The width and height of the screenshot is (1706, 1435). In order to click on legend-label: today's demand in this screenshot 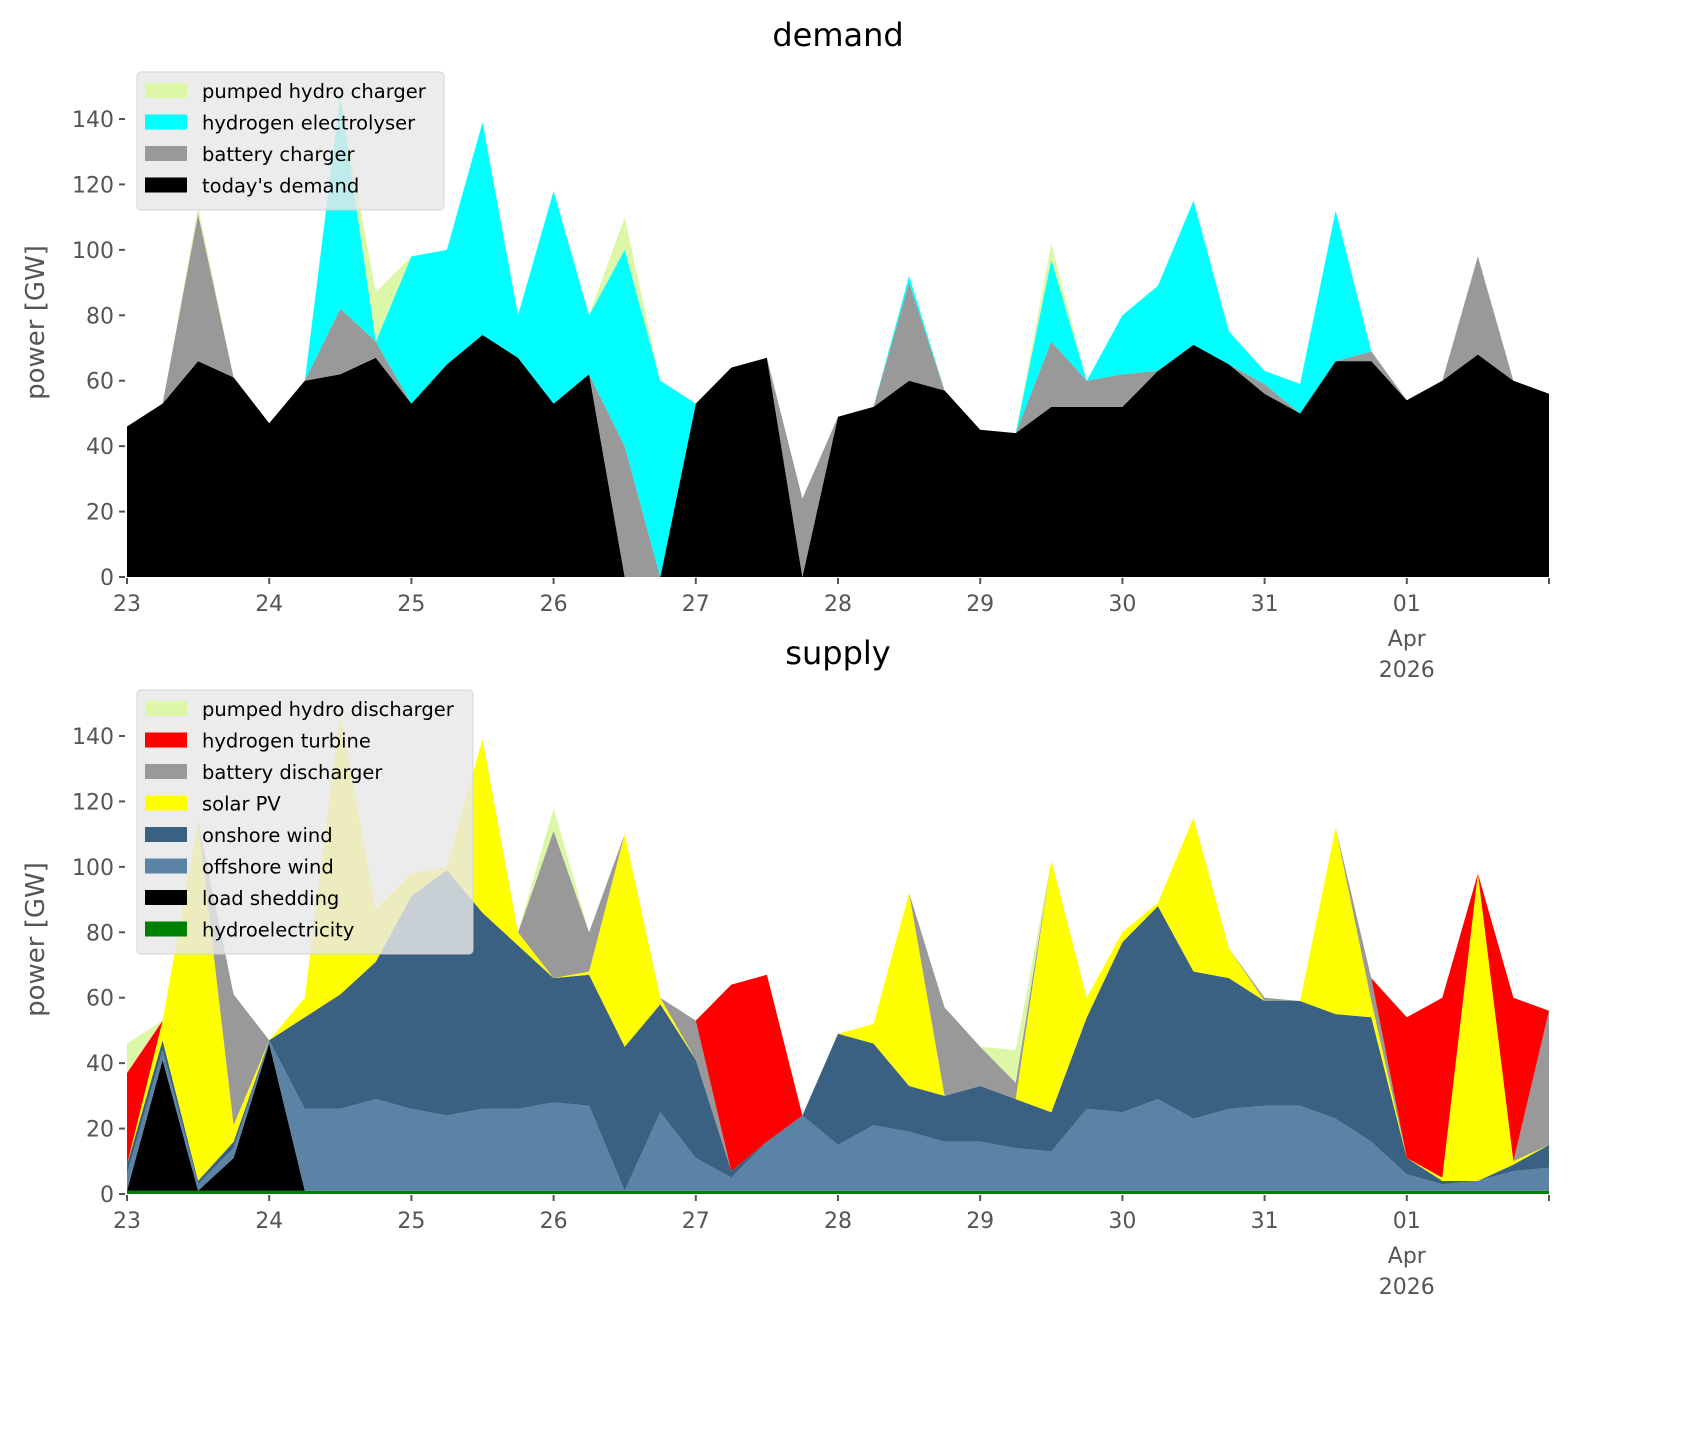, I will do `click(280, 186)`.